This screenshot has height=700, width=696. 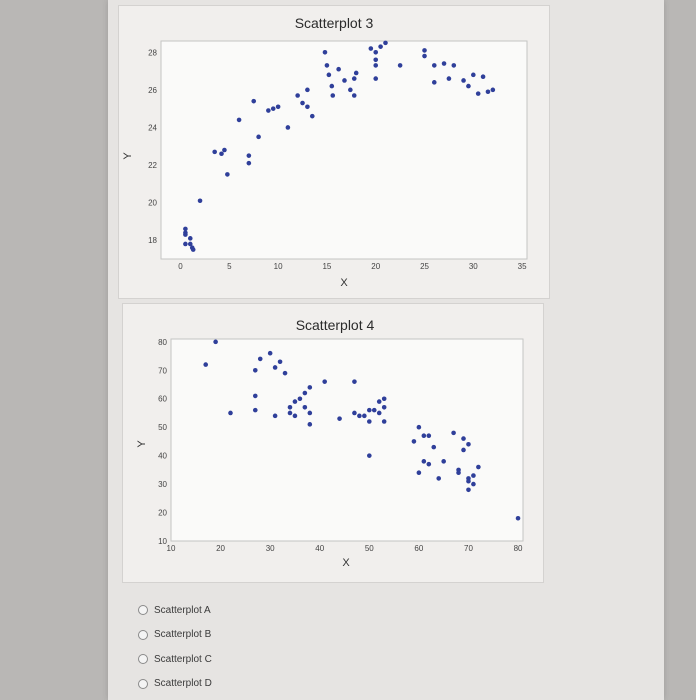 What do you see at coordinates (152, 90) in the screenshot?
I see `y-tick-label: 26` at bounding box center [152, 90].